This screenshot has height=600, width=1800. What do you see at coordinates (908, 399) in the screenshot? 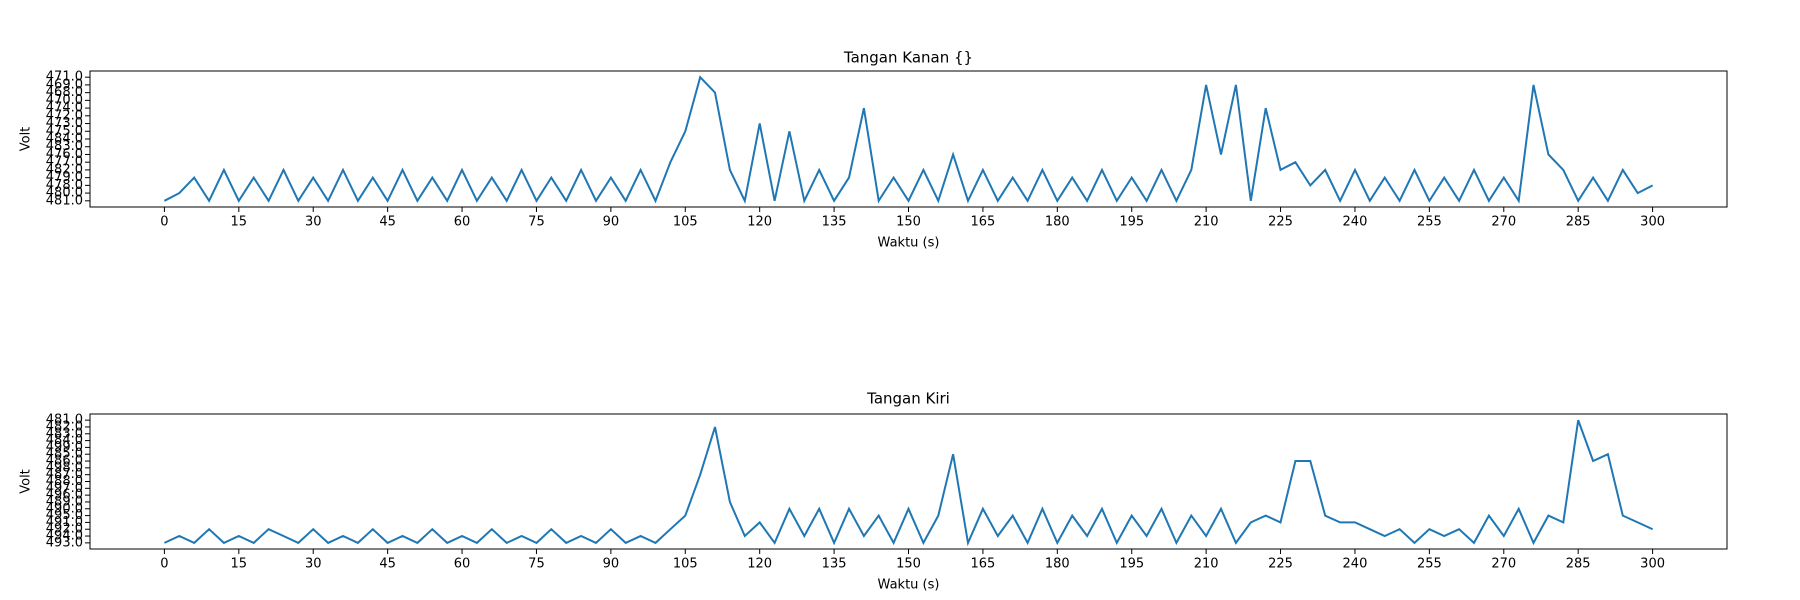
I see `chart-title: Tangan Kiri` at bounding box center [908, 399].